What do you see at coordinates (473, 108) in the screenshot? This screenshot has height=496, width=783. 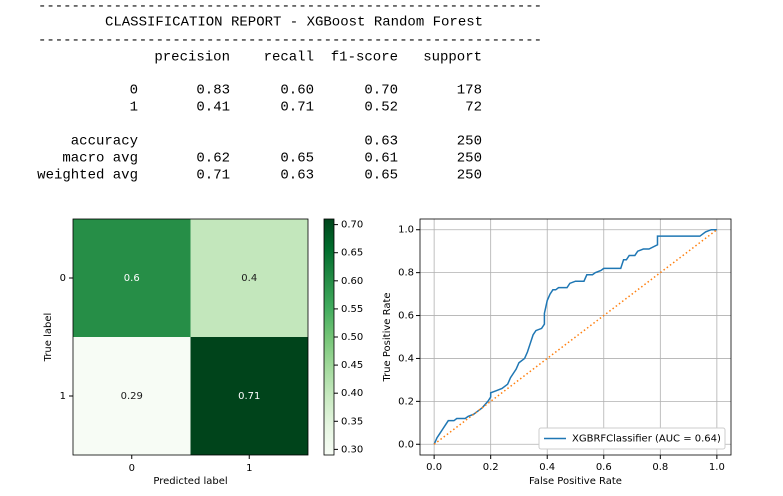 I see `report-cell: 72` at bounding box center [473, 108].